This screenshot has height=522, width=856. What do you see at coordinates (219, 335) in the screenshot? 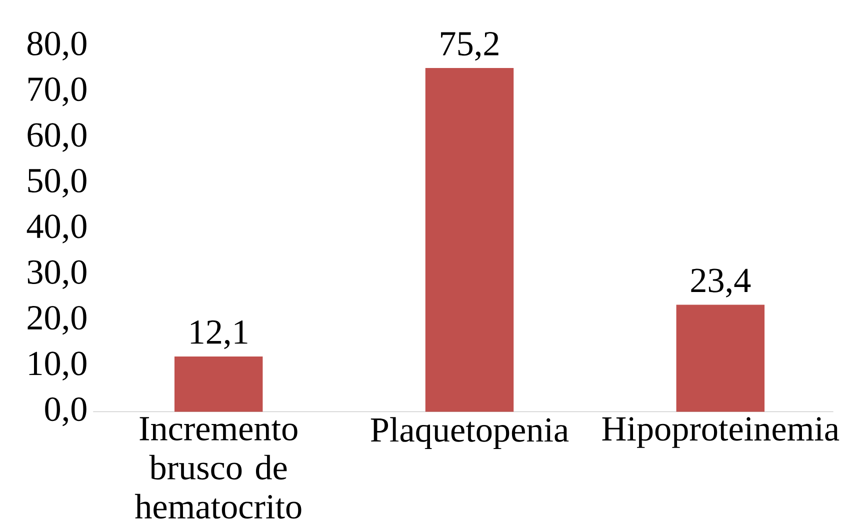
I see `data-label: 12,1` at bounding box center [219, 335].